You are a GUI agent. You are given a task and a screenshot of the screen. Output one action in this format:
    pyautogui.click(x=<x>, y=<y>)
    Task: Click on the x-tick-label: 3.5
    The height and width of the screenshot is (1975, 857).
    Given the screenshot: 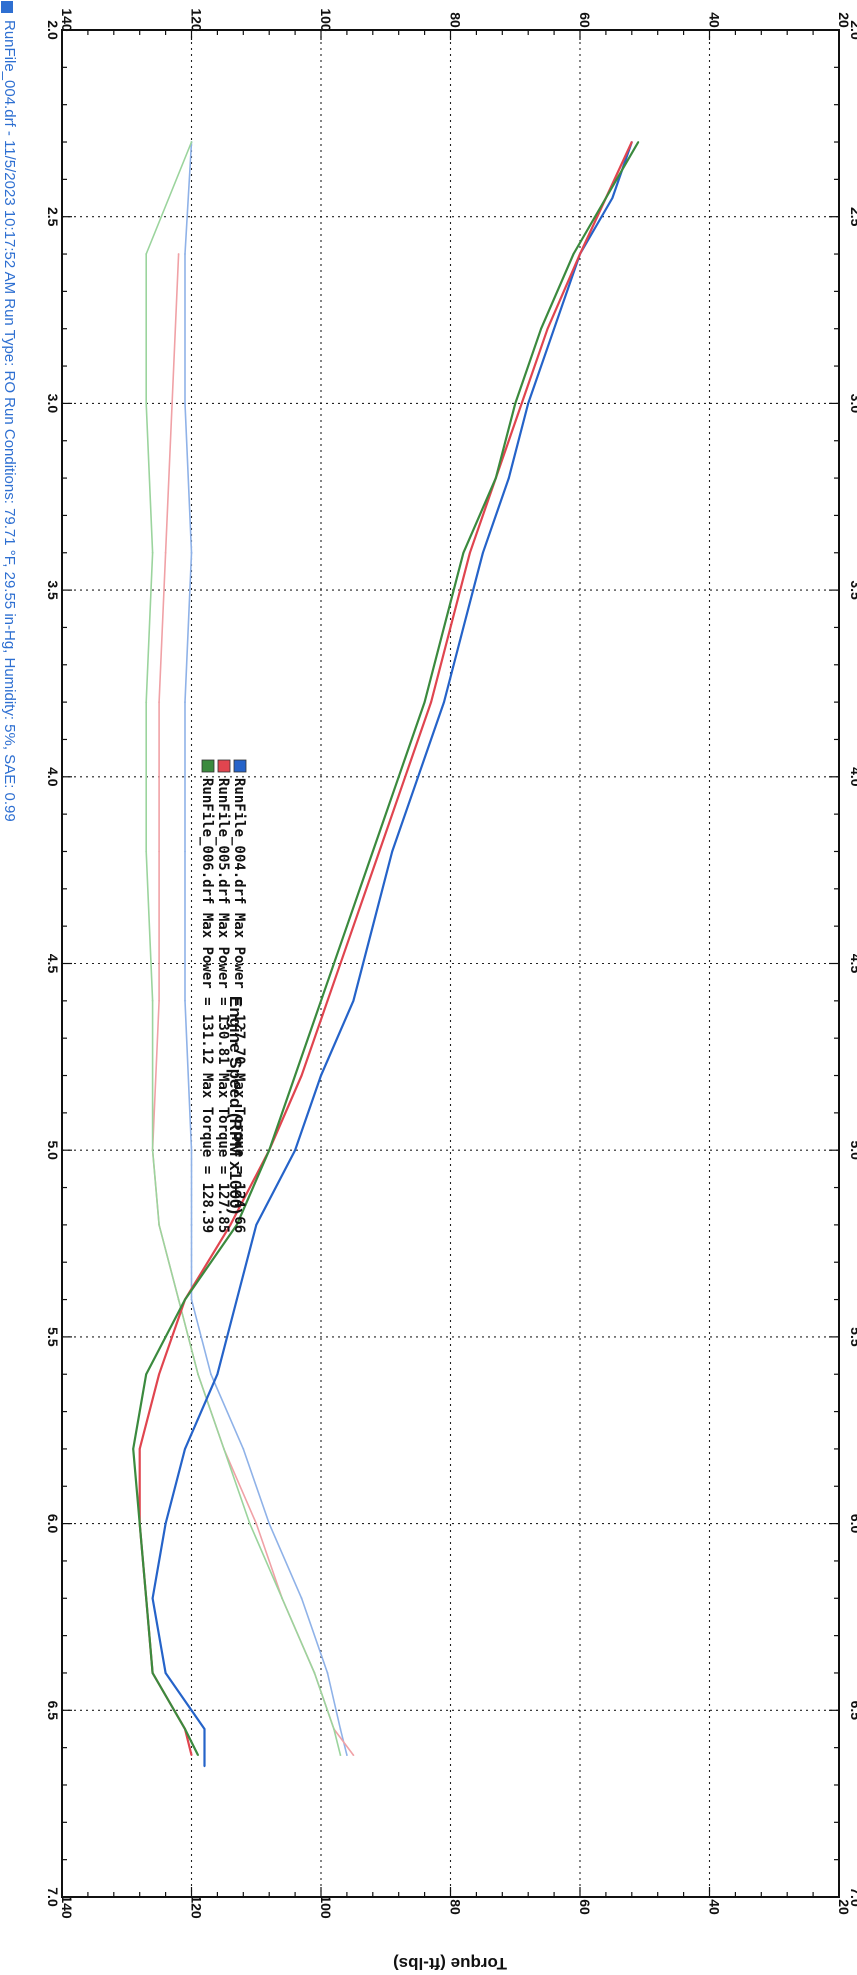 What is the action you would take?
    pyautogui.click(x=53, y=590)
    